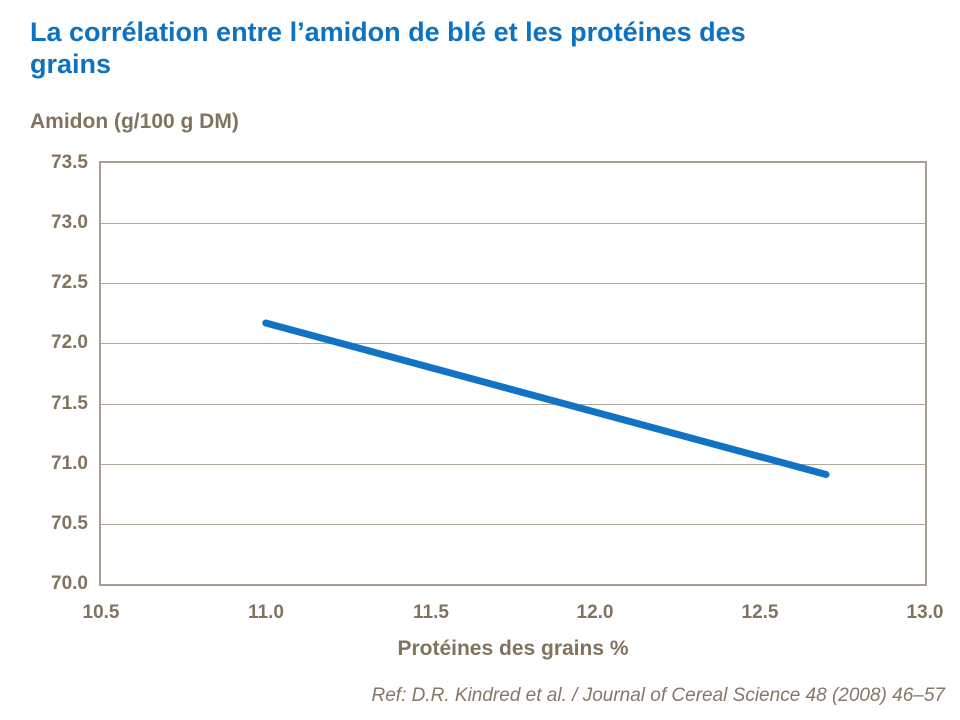 The image size is (960, 720). What do you see at coordinates (71, 64) in the screenshot?
I see `page-title-line2: grains` at bounding box center [71, 64].